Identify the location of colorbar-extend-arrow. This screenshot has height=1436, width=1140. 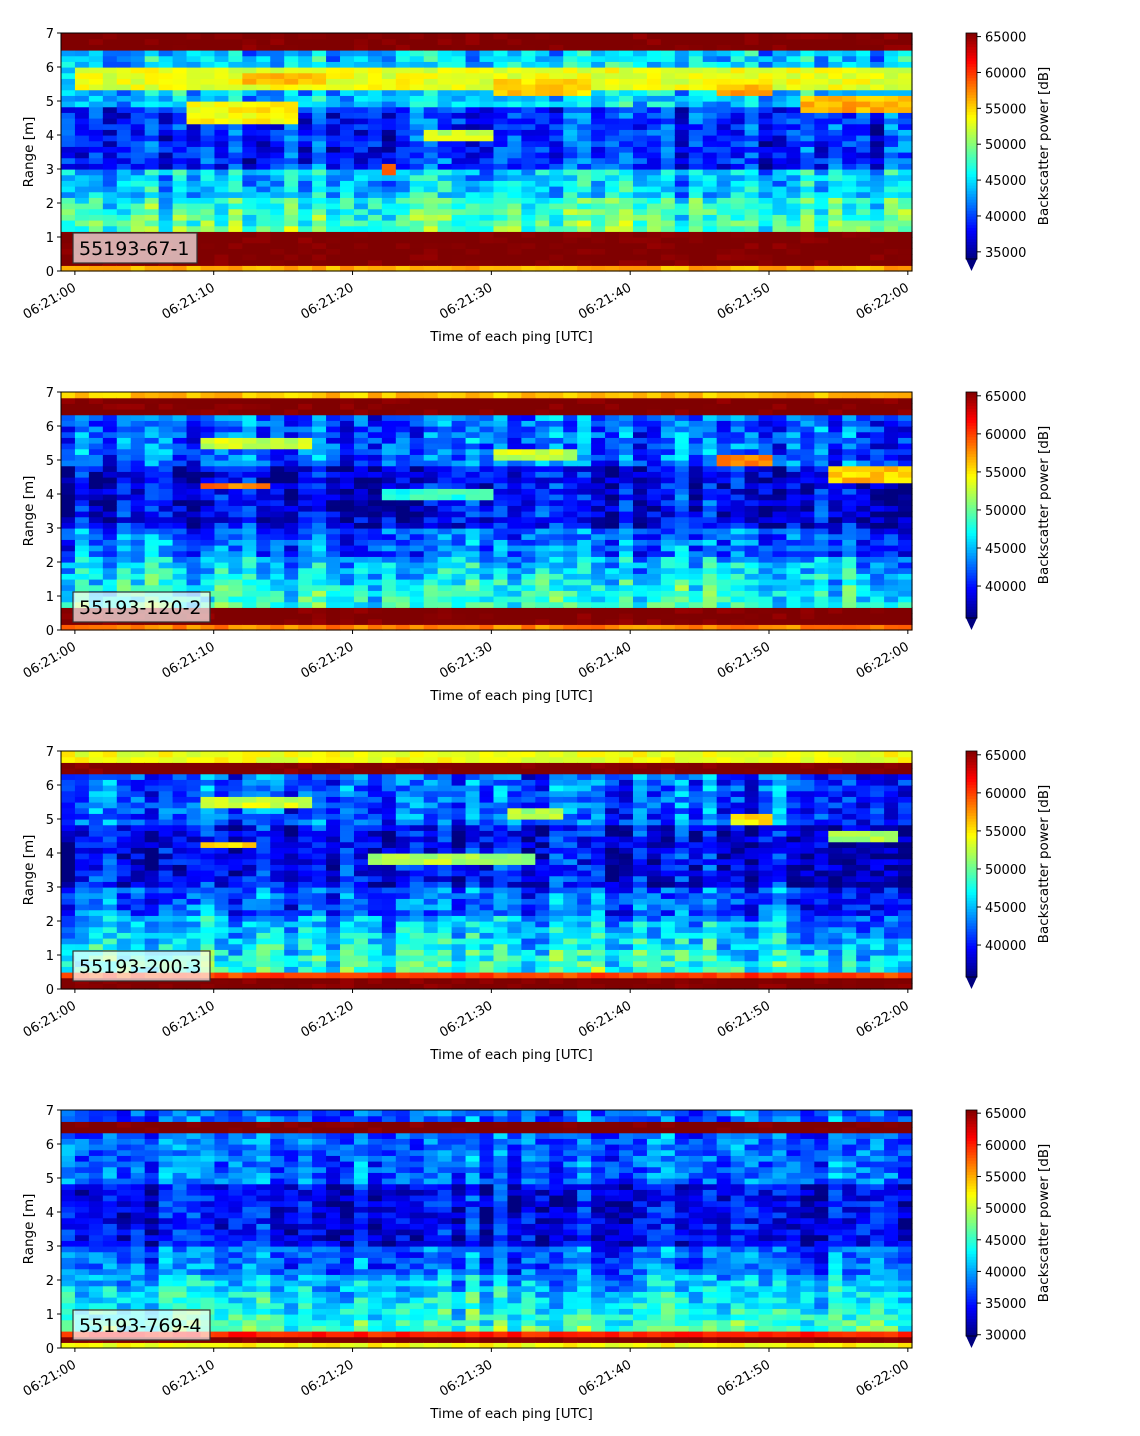
(971, 265).